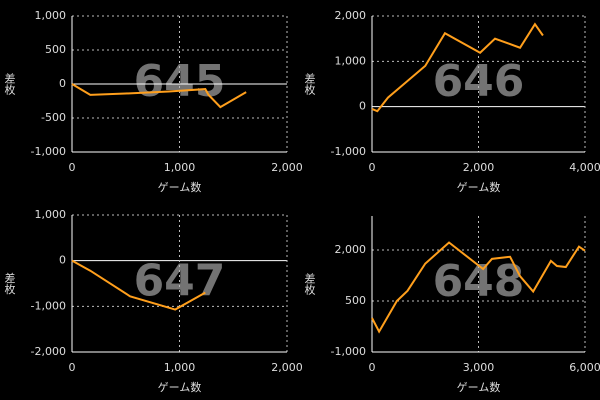 This screenshot has height=400, width=600. Describe the element at coordinates (479, 367) in the screenshot. I see `x-tick-label: 3,000` at that location.